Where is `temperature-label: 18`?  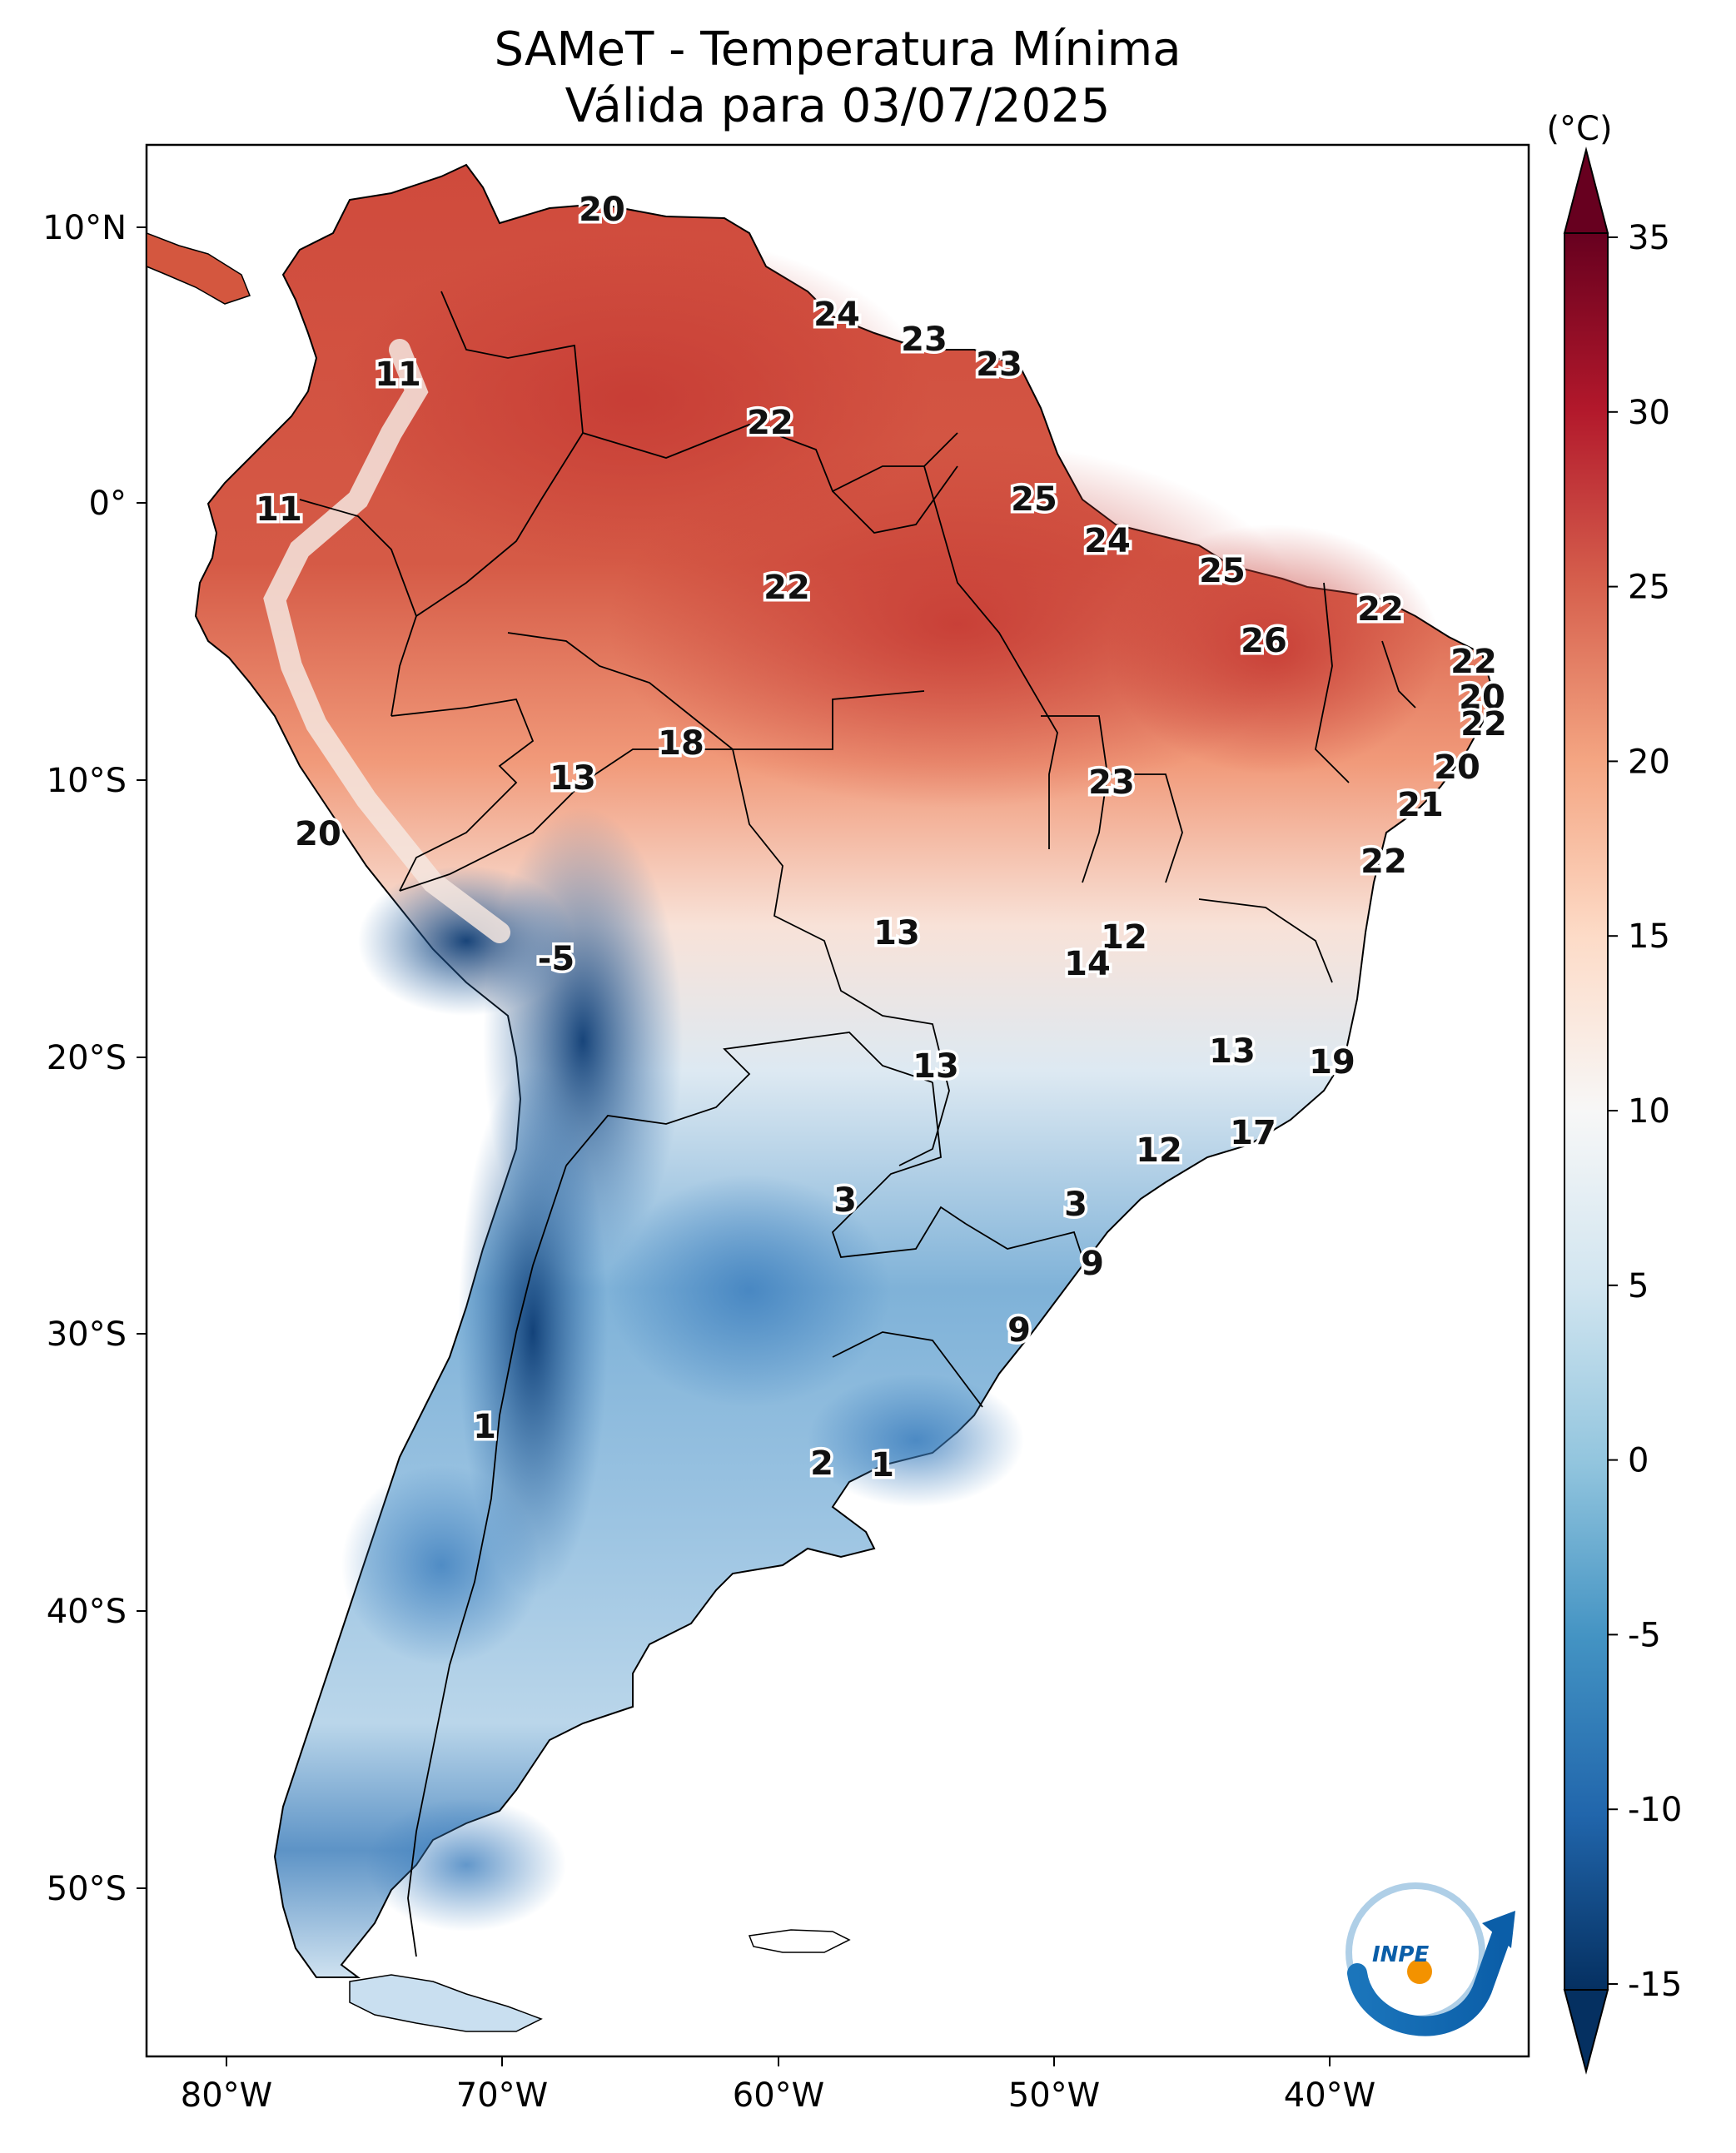
temperature-label: 18 is located at coordinates (681, 743).